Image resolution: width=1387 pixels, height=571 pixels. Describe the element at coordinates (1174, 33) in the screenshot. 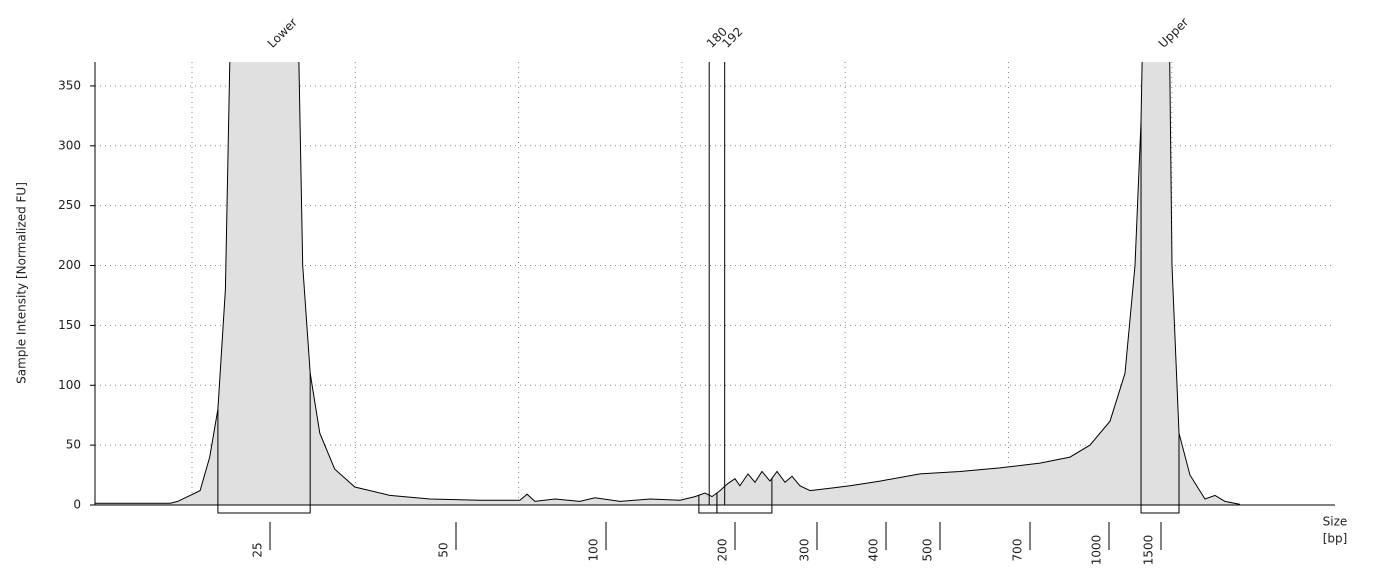

I see `peak-label: Upper` at that location.